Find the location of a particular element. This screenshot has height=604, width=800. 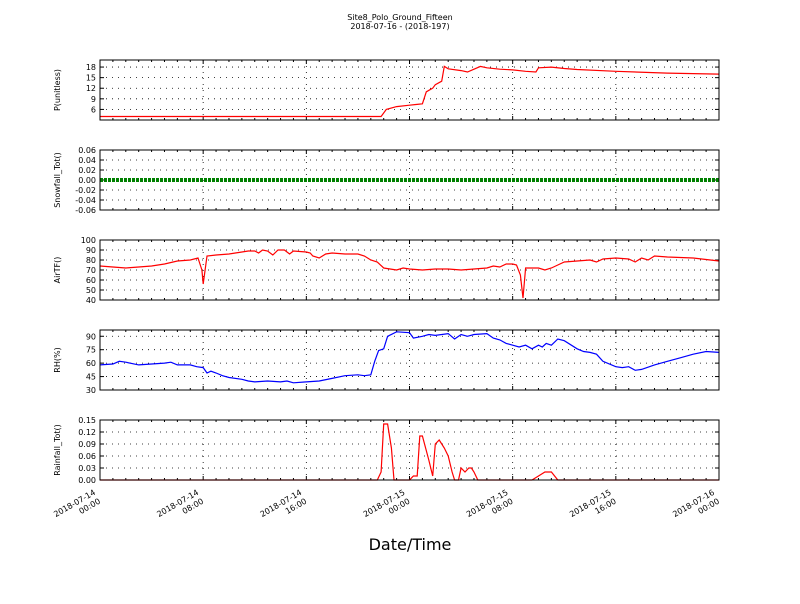

x-tick-label: 2018-07-1508:00 is located at coordinates (490, 508).